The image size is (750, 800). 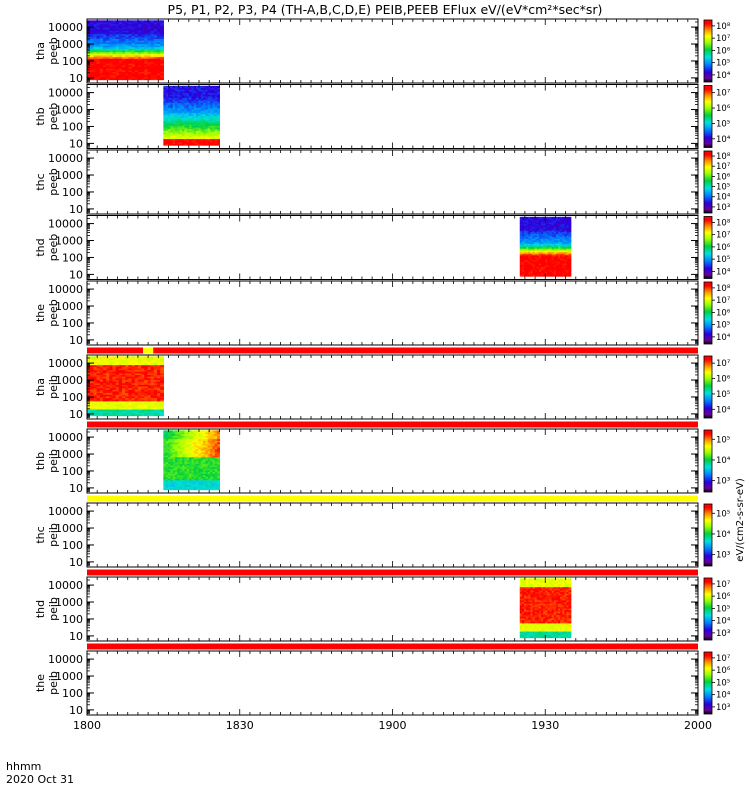 What do you see at coordinates (53, 117) in the screenshot?
I see `panel-label-product: peeb` at bounding box center [53, 117].